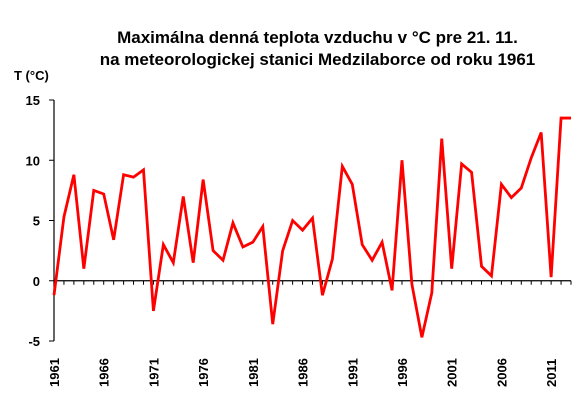 The image size is (587, 413). I want to click on y-tick-label: 15, so click(33, 100).